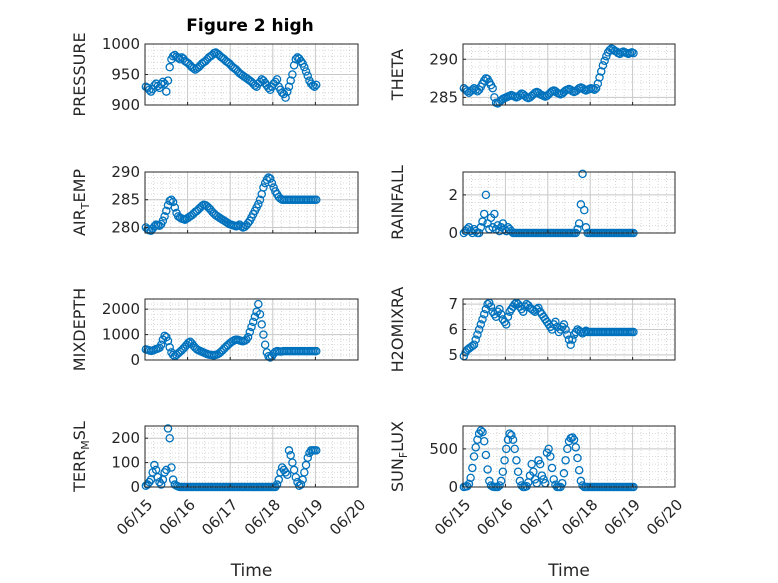 This screenshot has height=583, width=778. What do you see at coordinates (537, 517) in the screenshot?
I see `x-tick-label: 06/17` at bounding box center [537, 517].